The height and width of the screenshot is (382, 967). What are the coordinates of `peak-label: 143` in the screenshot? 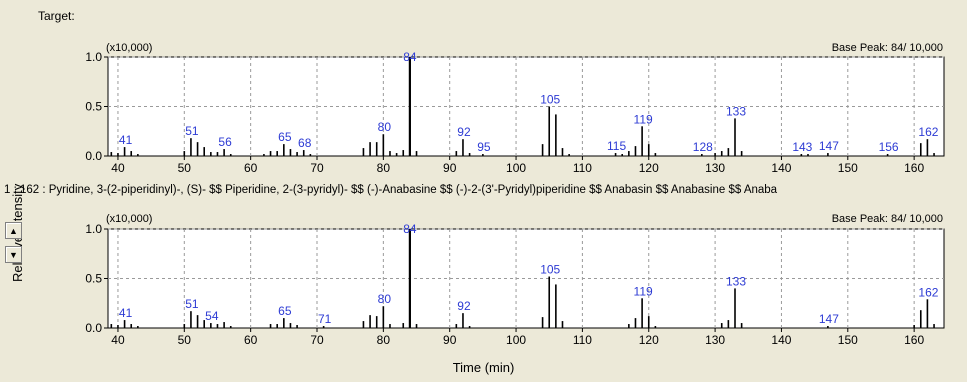 It's located at (802, 147).